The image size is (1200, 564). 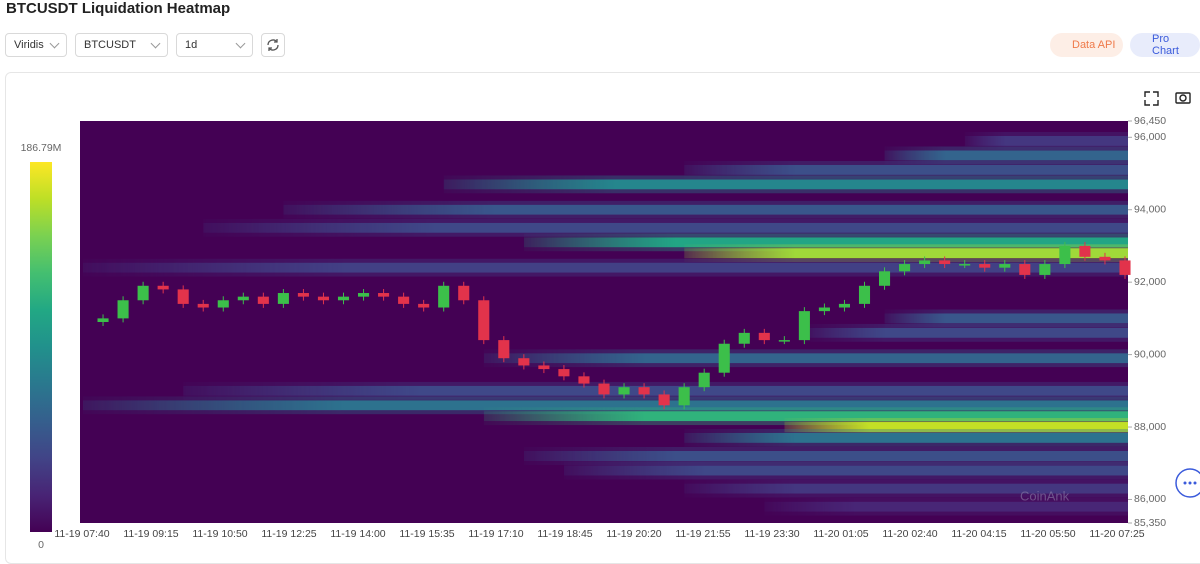 What do you see at coordinates (1150, 499) in the screenshot?
I see `y-tick-label: 86,000` at bounding box center [1150, 499].